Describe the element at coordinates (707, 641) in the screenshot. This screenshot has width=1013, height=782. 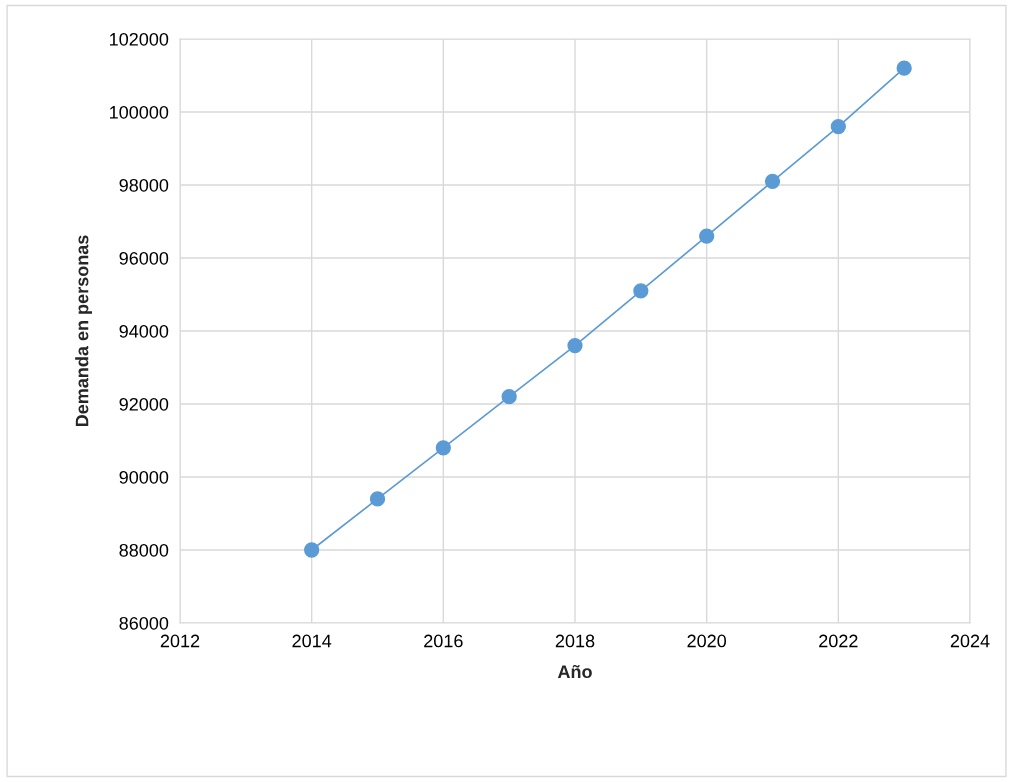
I see `x-tick-label: 2020` at that location.